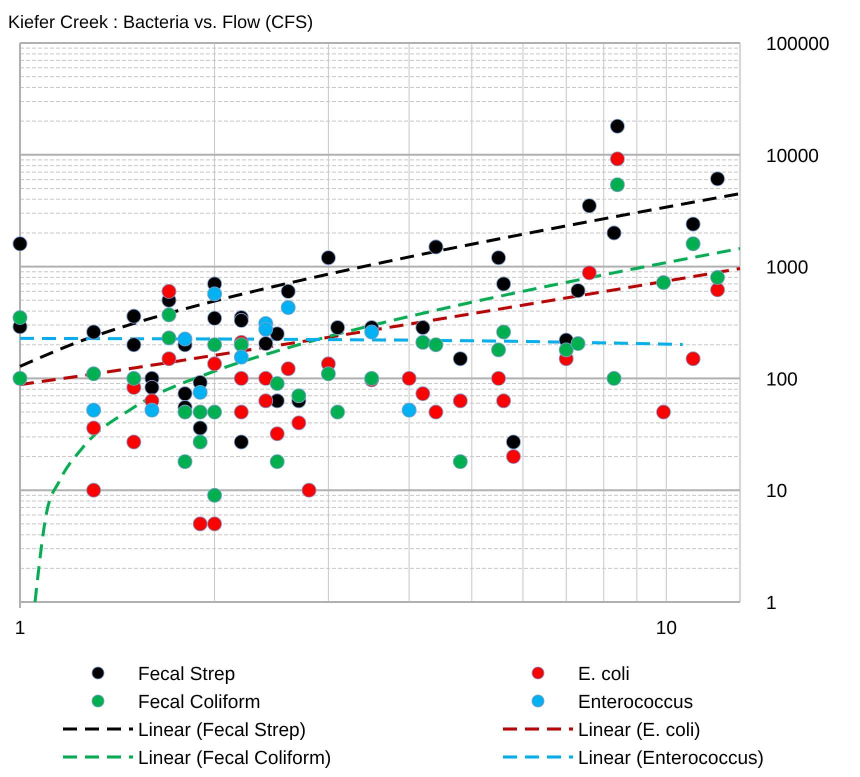 The image size is (860, 777). I want to click on legend-label: Linear (Fecal Coliform), so click(235, 758).